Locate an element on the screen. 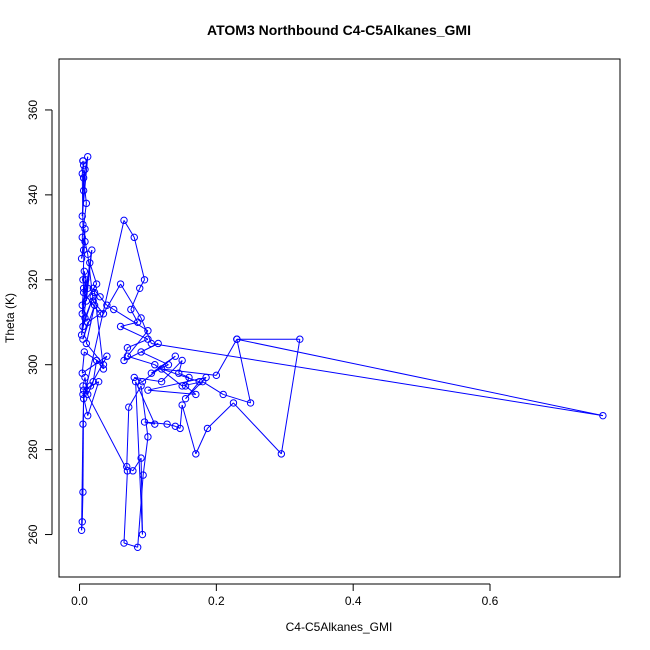  x-tick-label: 0.4 is located at coordinates (353, 601).